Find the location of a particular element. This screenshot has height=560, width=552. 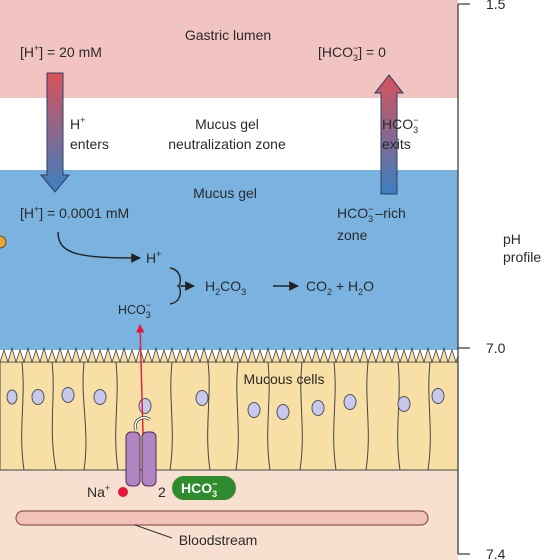

transport-stoichiometry: 2 is located at coordinates (162, 492).